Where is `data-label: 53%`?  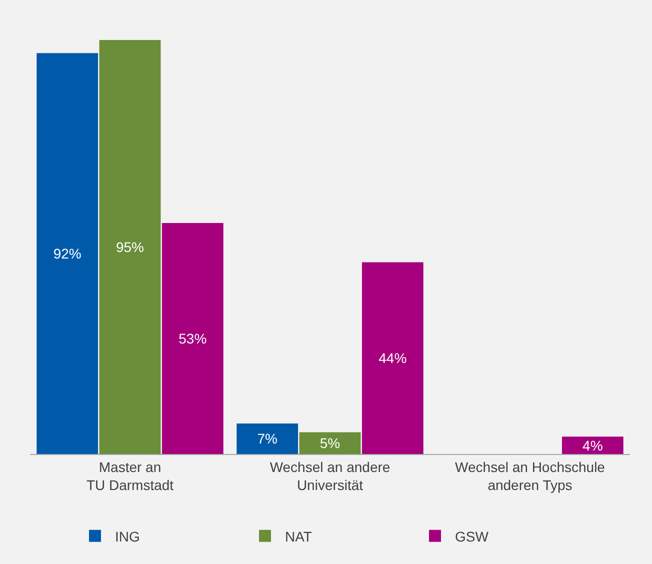
data-label: 53% is located at coordinates (192, 338).